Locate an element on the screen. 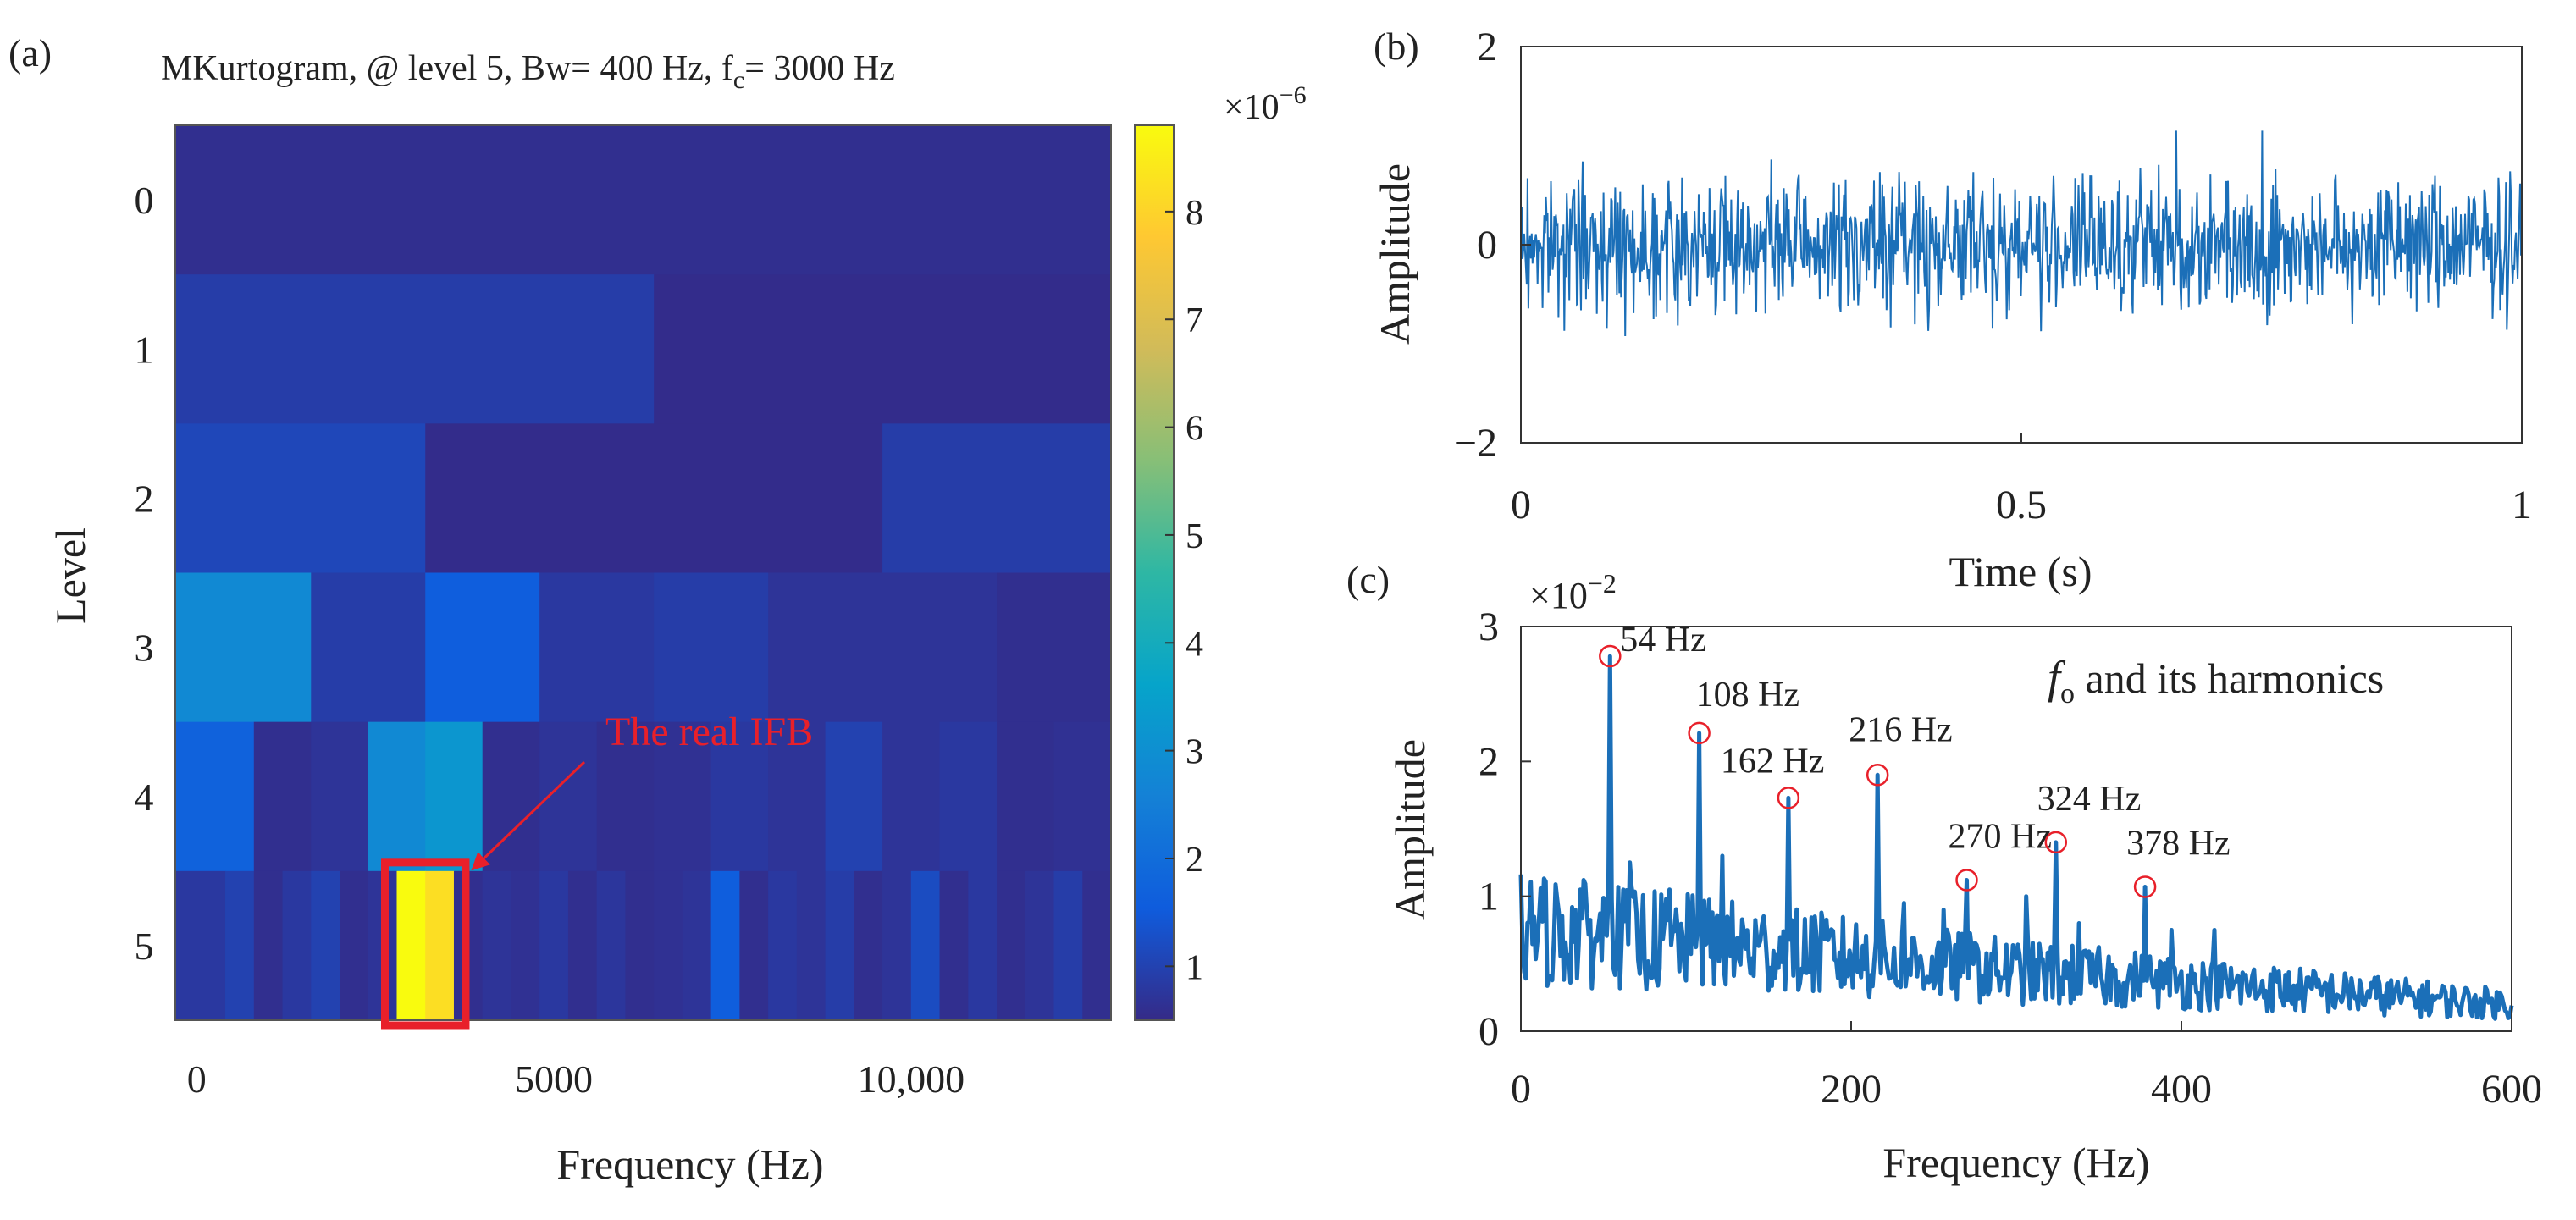 The height and width of the screenshot is (1220, 2576). spectrum-xtick-label: 600 is located at coordinates (2511, 1089).